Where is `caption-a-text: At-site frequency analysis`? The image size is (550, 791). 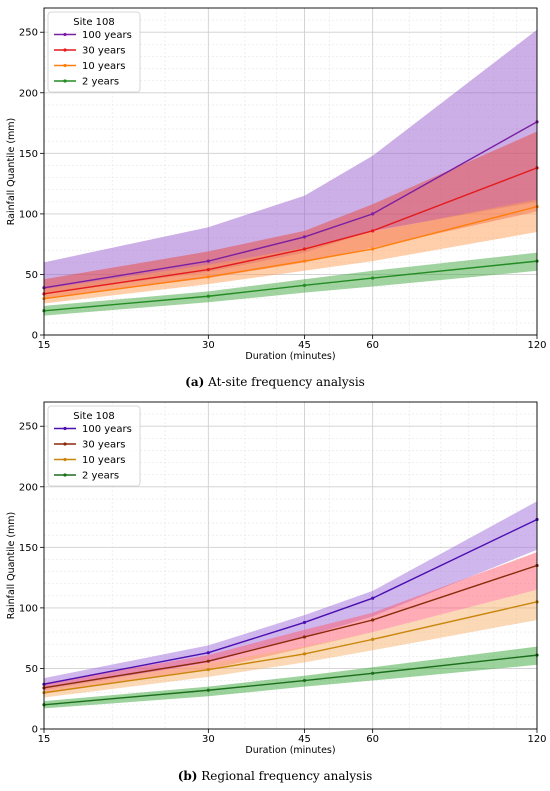
caption-a-text: At-site frequency analysis is located at coordinates (284, 382).